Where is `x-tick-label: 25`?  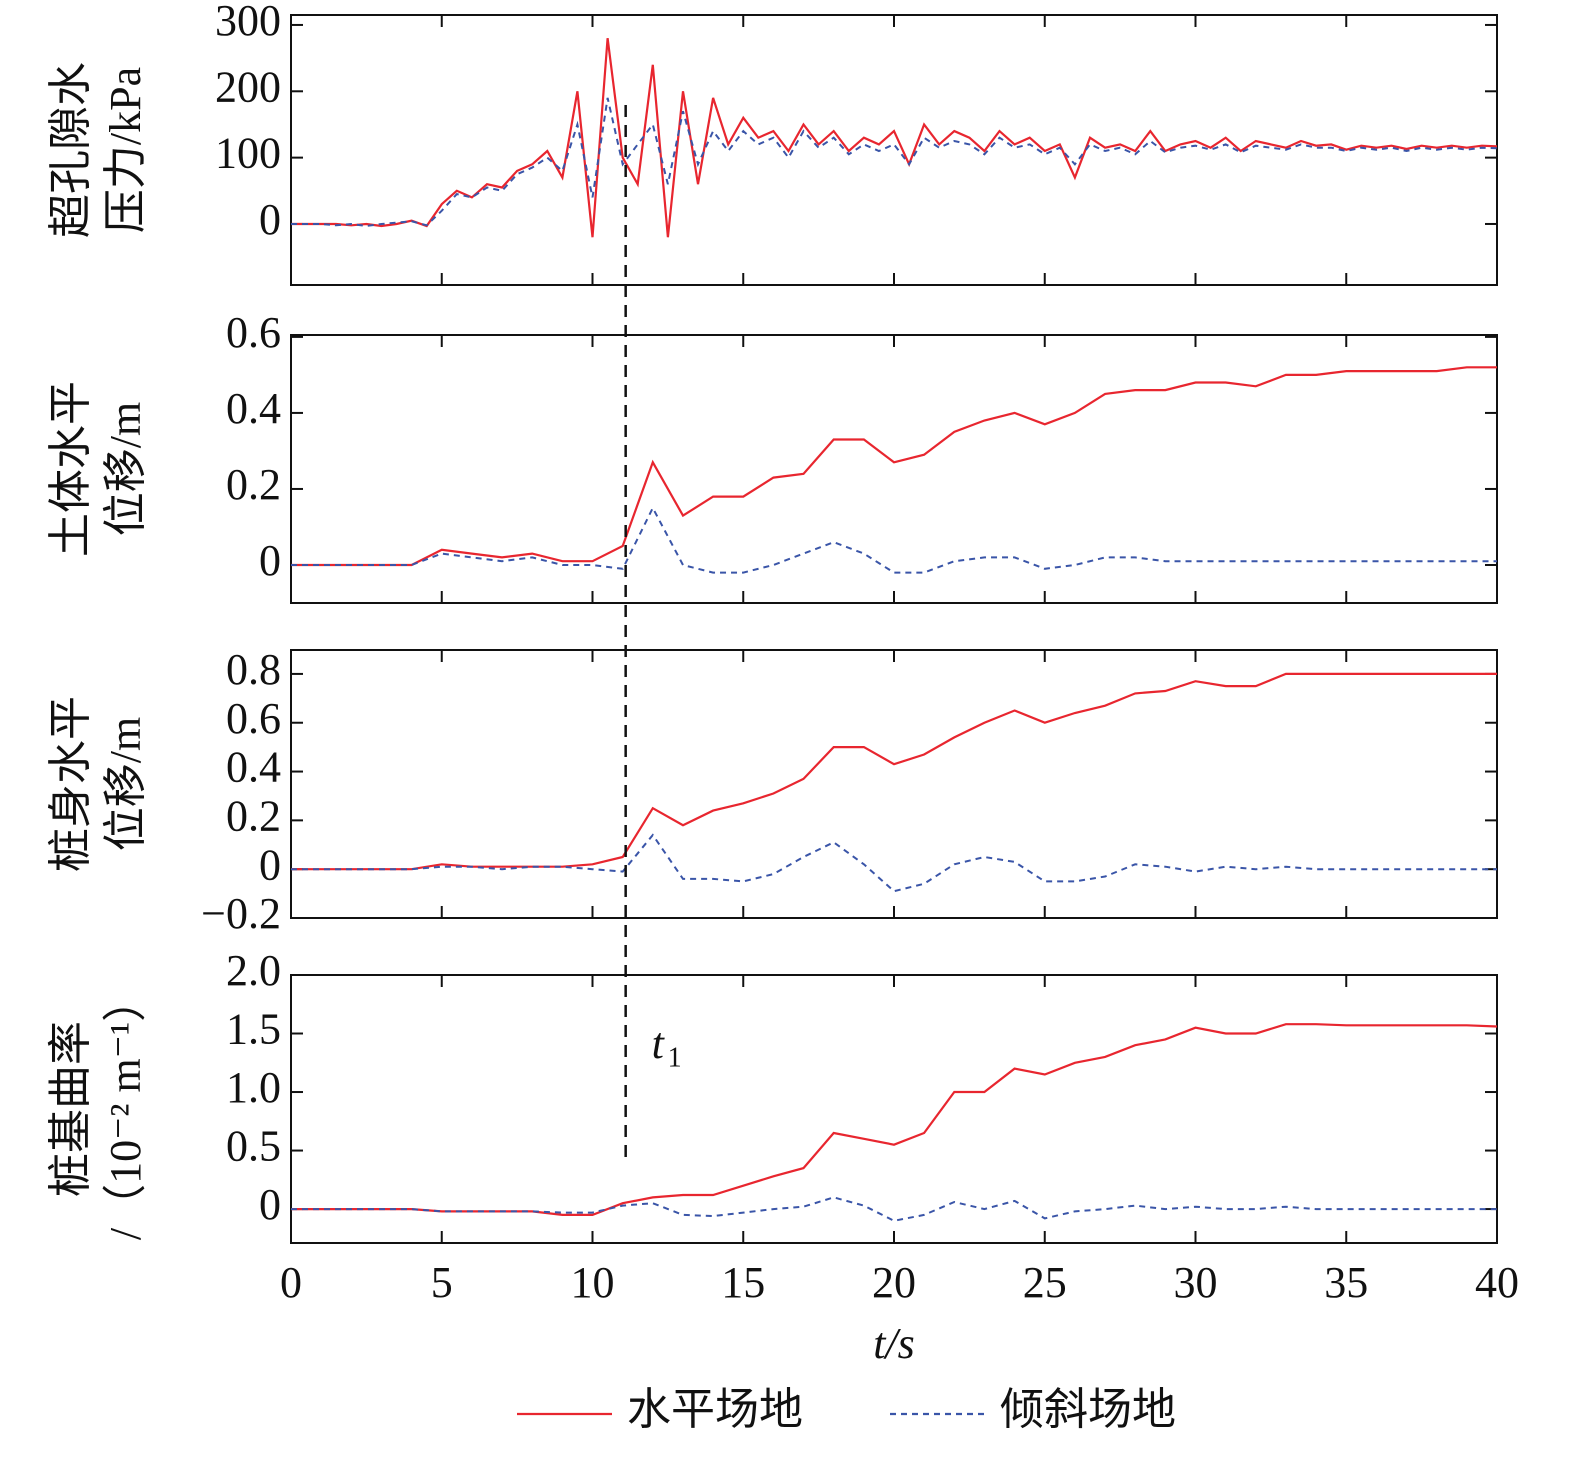 x-tick-label: 25 is located at coordinates (1045, 1282).